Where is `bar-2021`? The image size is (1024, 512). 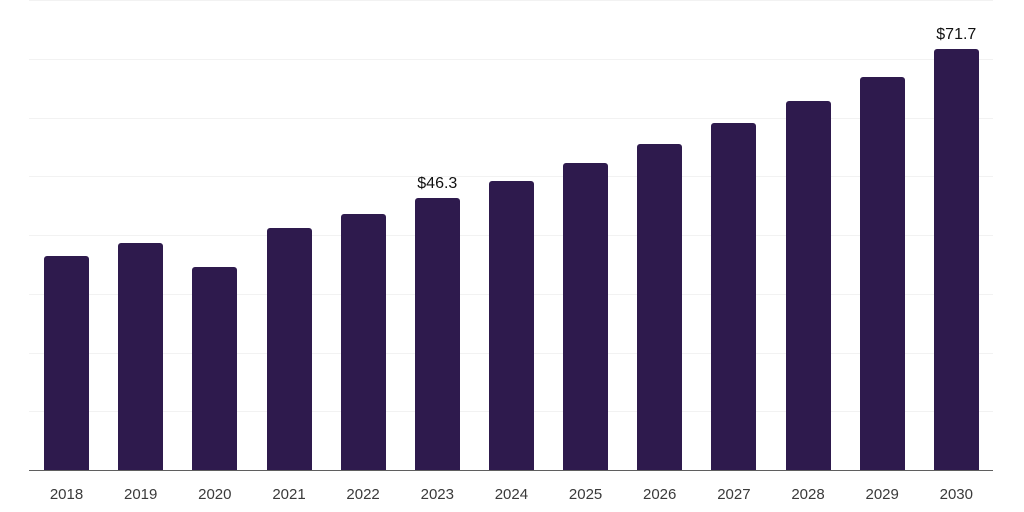 bar-2021 is located at coordinates (289, 348).